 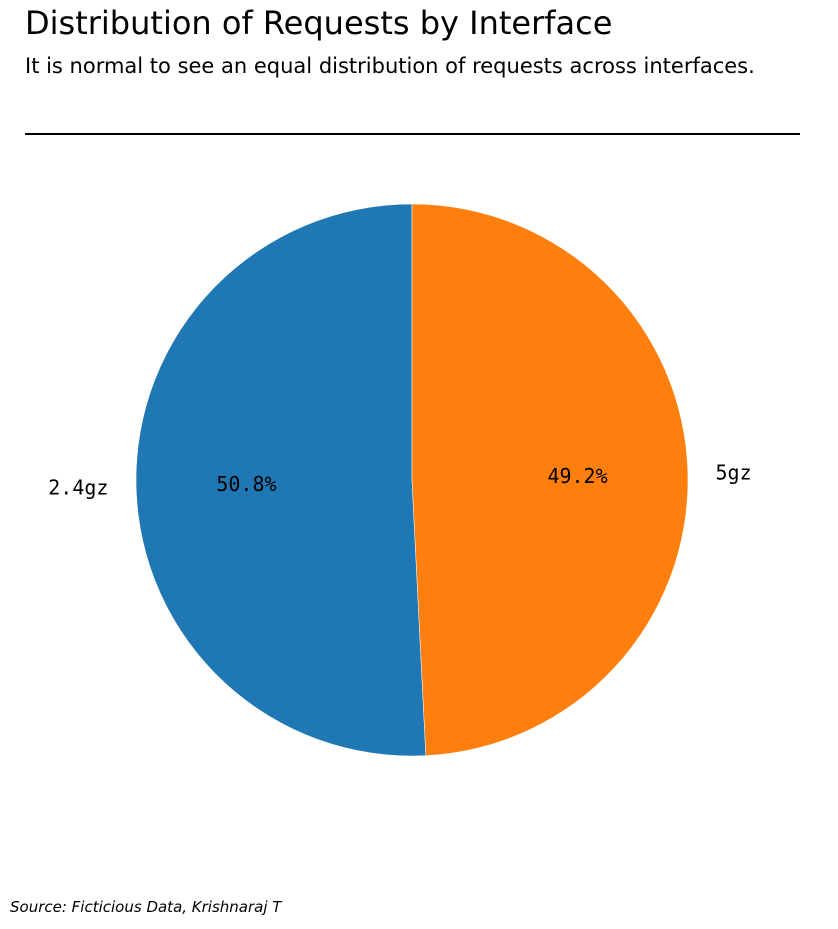 I want to click on pie-category-label: 5gz, so click(x=734, y=472).